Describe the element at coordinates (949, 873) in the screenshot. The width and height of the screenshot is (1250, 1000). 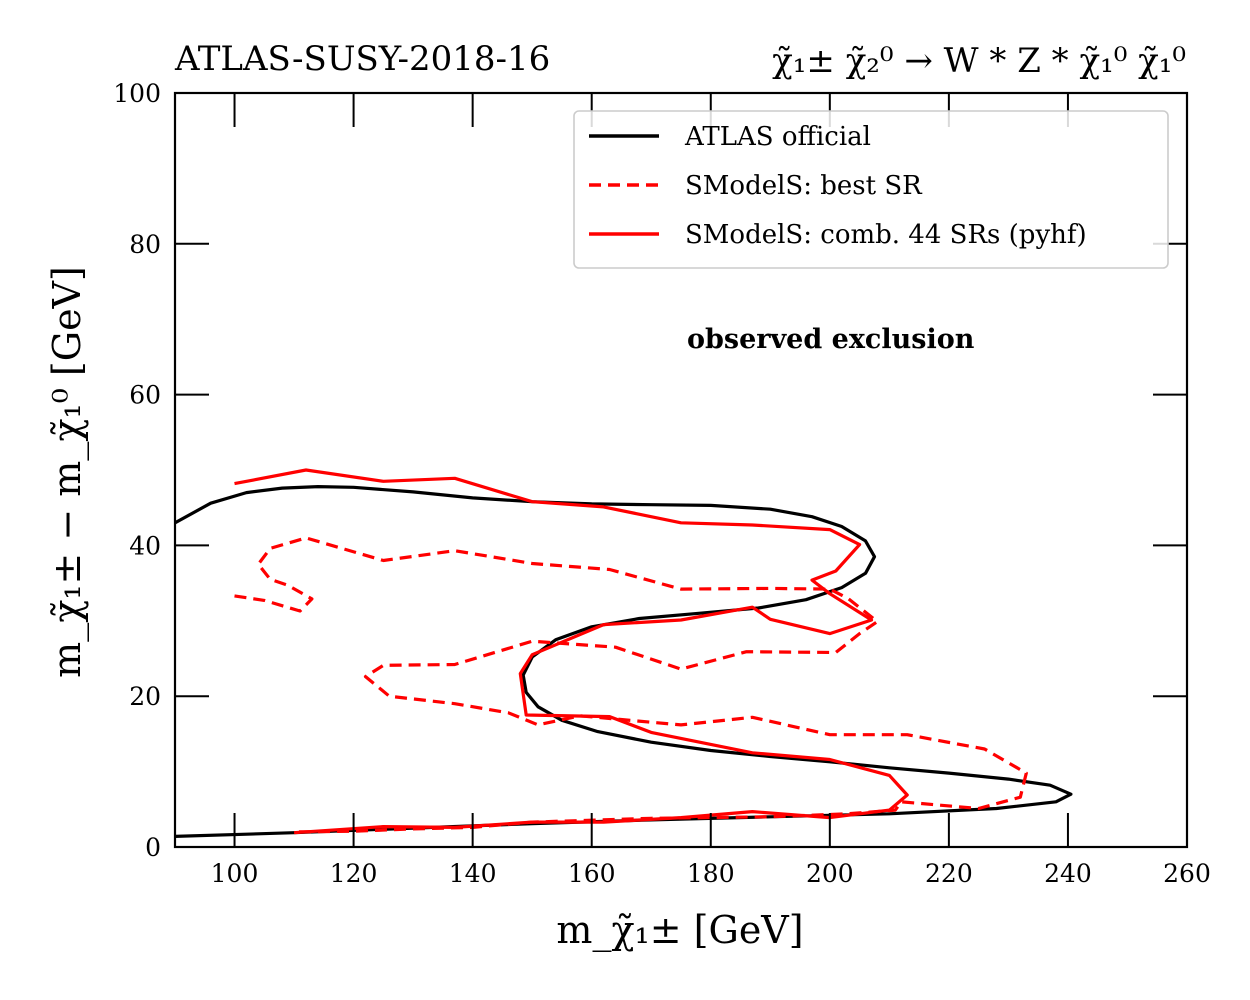
I see `x-tick-label: 220` at that location.